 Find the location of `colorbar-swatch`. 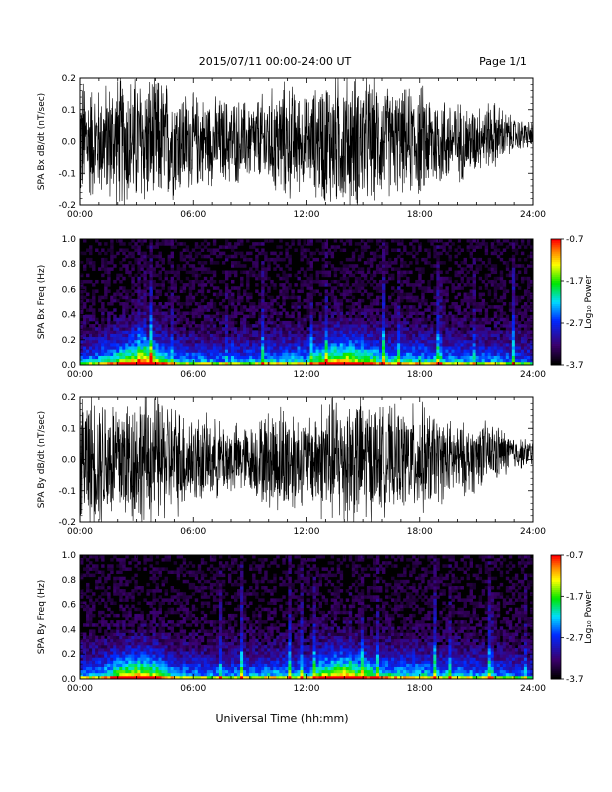

colorbar-swatch is located at coordinates (556, 320).